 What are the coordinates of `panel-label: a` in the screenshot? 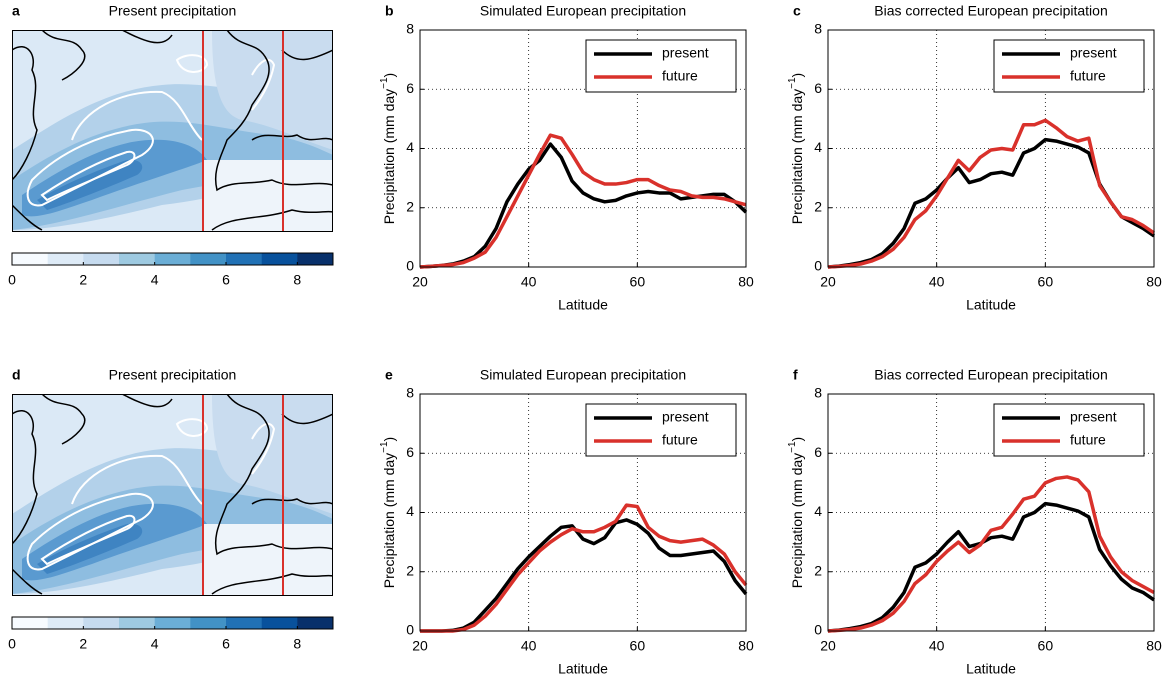 It's located at (16, 11).